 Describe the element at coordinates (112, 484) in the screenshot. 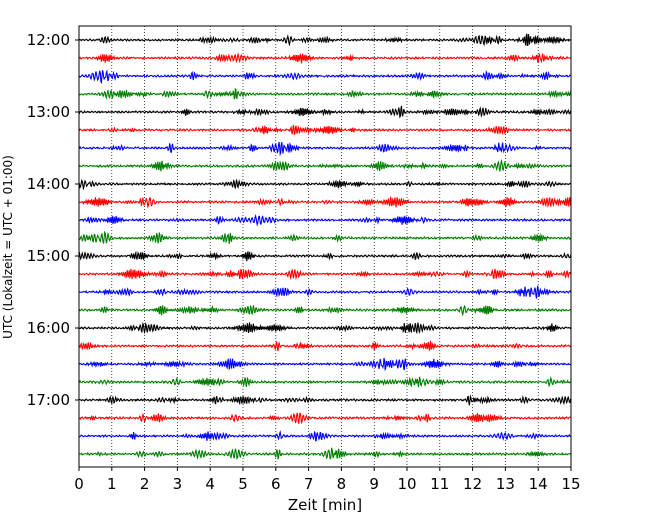

I see `x-tick-label-1: 1` at that location.